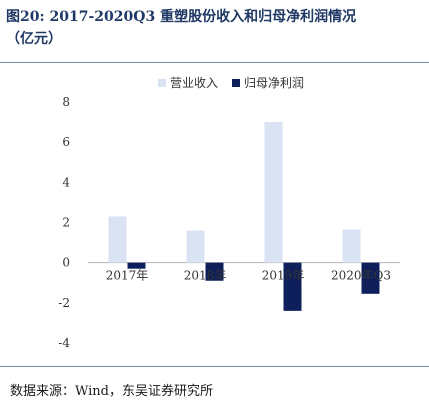 This screenshot has height=411, width=429. What do you see at coordinates (66, 263) in the screenshot?
I see `y-tick-label: 0` at bounding box center [66, 263].